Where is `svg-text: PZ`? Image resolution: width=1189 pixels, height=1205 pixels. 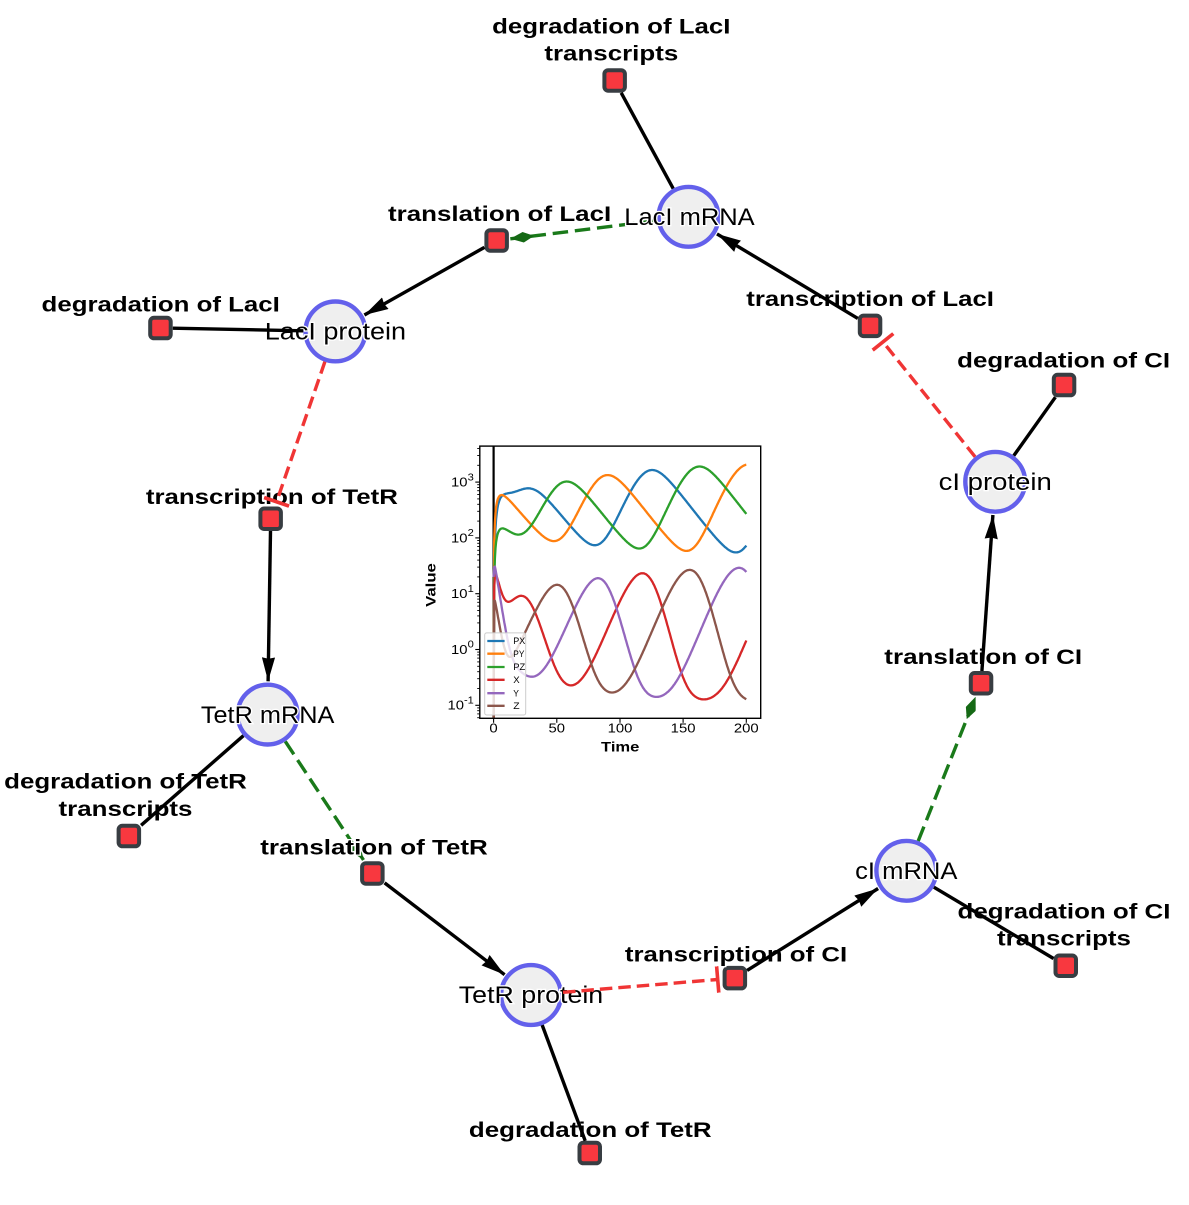
svg-text: PZ is located at coordinates (519, 667).